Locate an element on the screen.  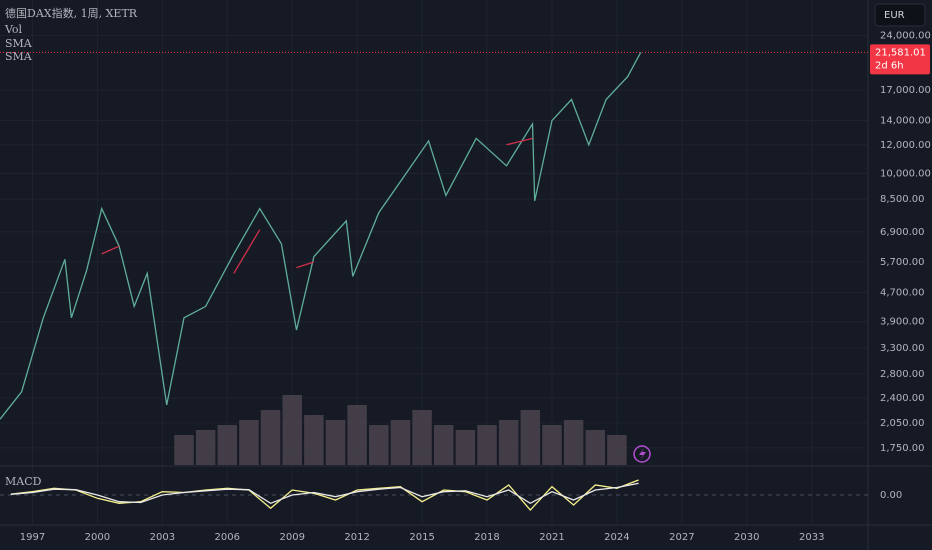
y-tick-label: 24,000.00 is located at coordinates (905, 36).